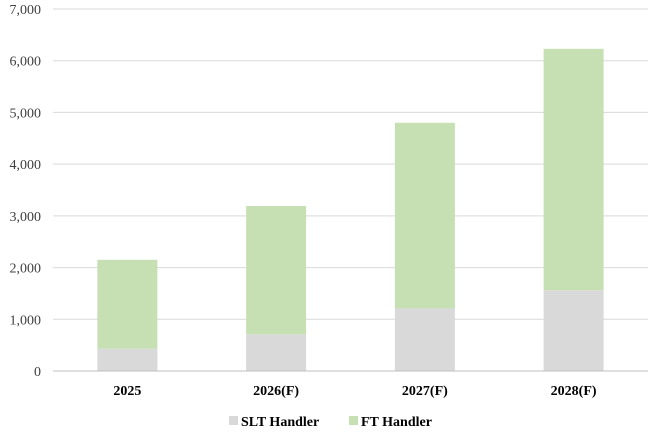 Image resolution: width=652 pixels, height=433 pixels. I want to click on legend-label: SLT Handler, so click(280, 422).